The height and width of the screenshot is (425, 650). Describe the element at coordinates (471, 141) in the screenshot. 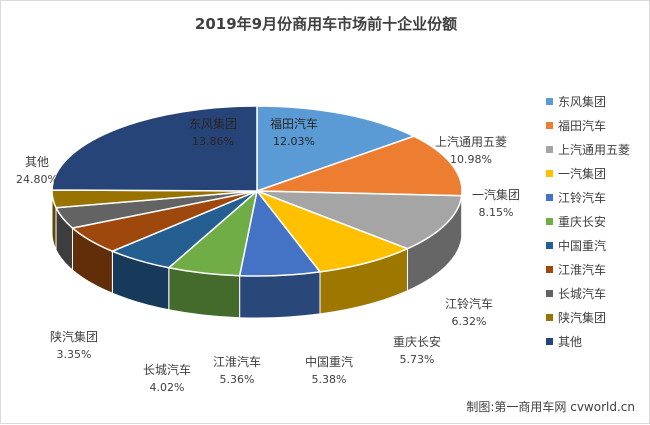

I see `slice-label-name-2: 上汽通用五菱` at that location.